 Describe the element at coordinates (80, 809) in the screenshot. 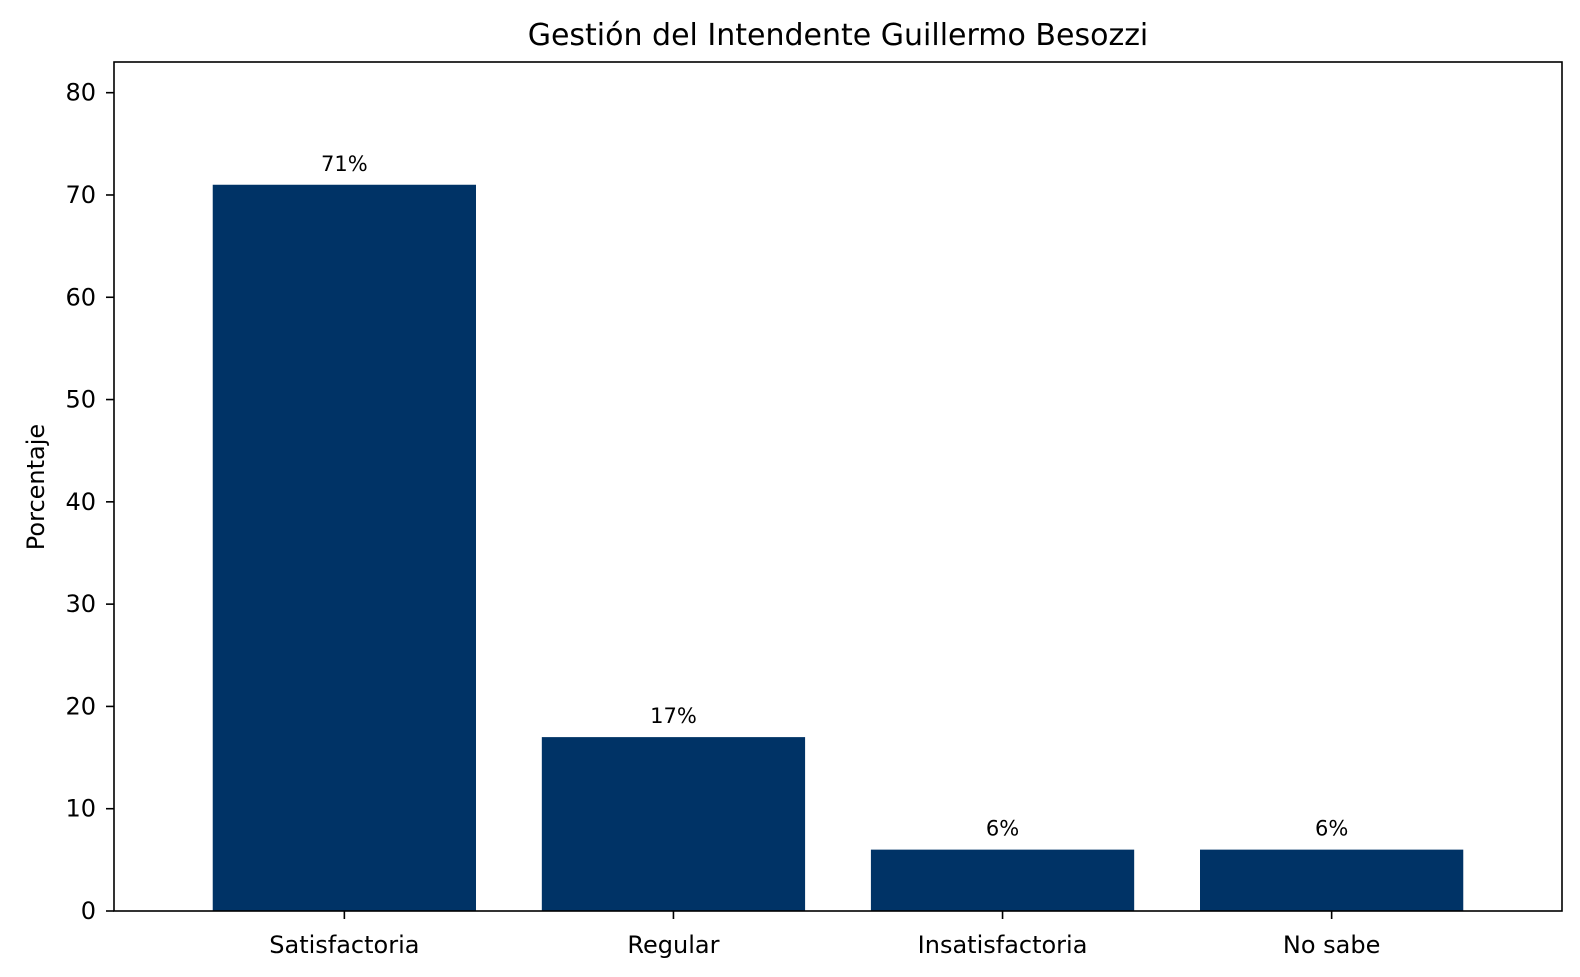

I see `y-tick-label: 10` at that location.